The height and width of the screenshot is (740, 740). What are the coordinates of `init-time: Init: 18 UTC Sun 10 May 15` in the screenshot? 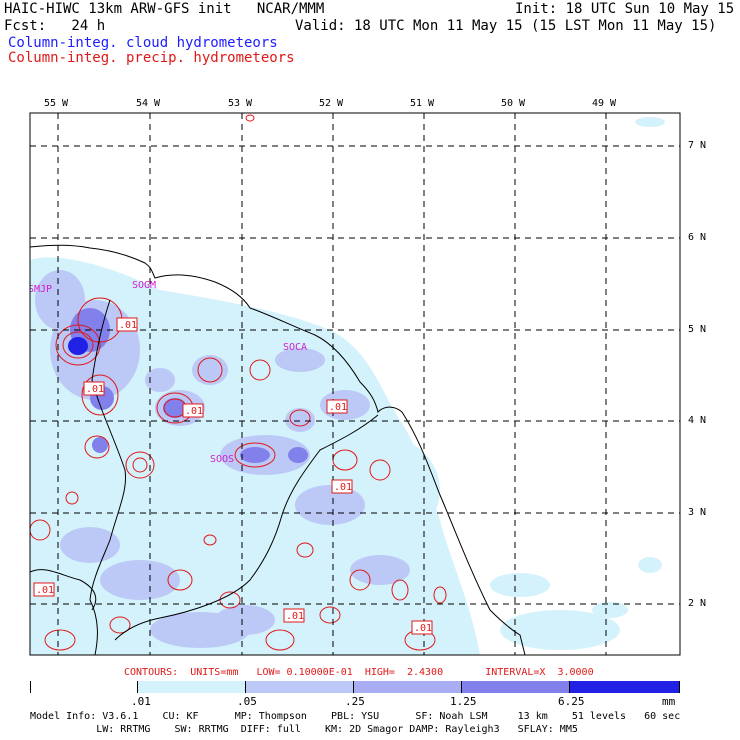 It's located at (625, 9).